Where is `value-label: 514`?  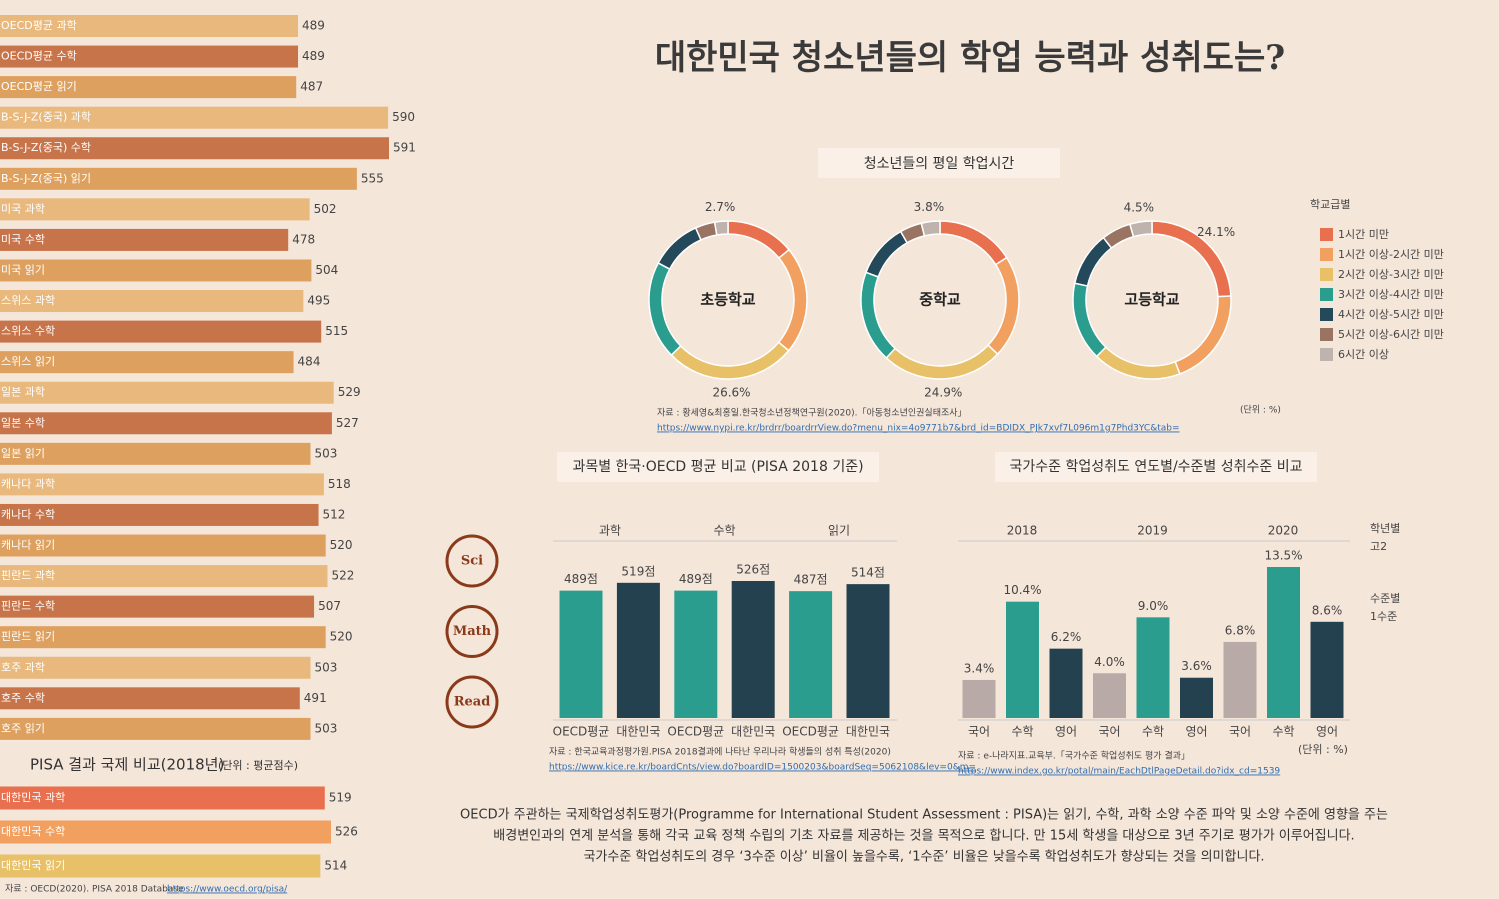 value-label: 514 is located at coordinates (335, 866).